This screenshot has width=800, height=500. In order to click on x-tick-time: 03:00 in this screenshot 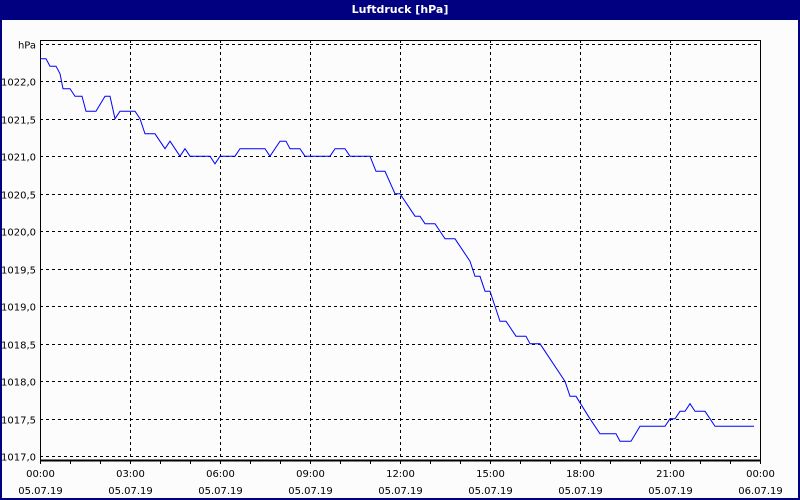, I will do `click(130, 474)`.